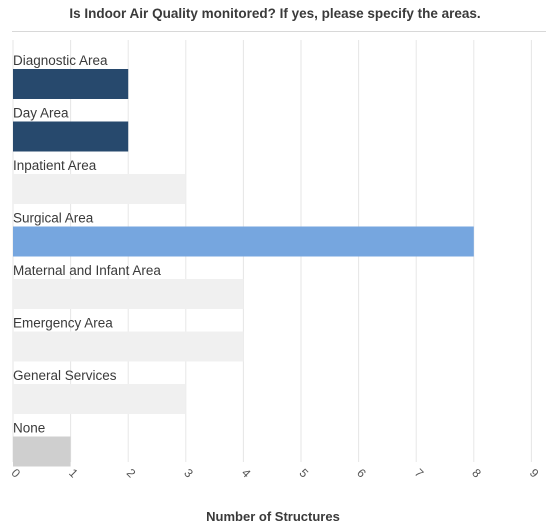  What do you see at coordinates (16, 473) in the screenshot?
I see `x-tick-label: 0` at bounding box center [16, 473].